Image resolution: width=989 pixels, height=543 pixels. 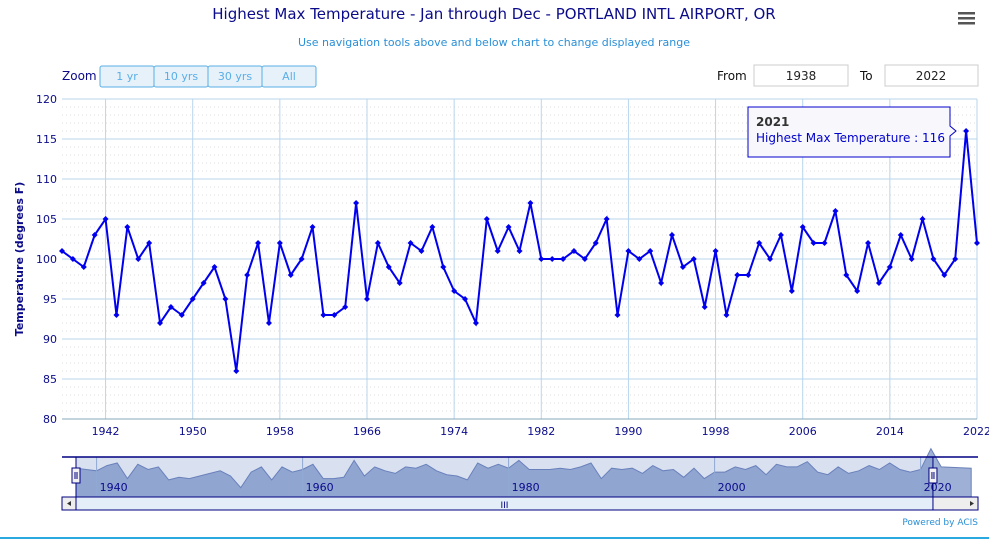 What do you see at coordinates (170, 307) in the screenshot?
I see `data-point-1948` at bounding box center [170, 307].